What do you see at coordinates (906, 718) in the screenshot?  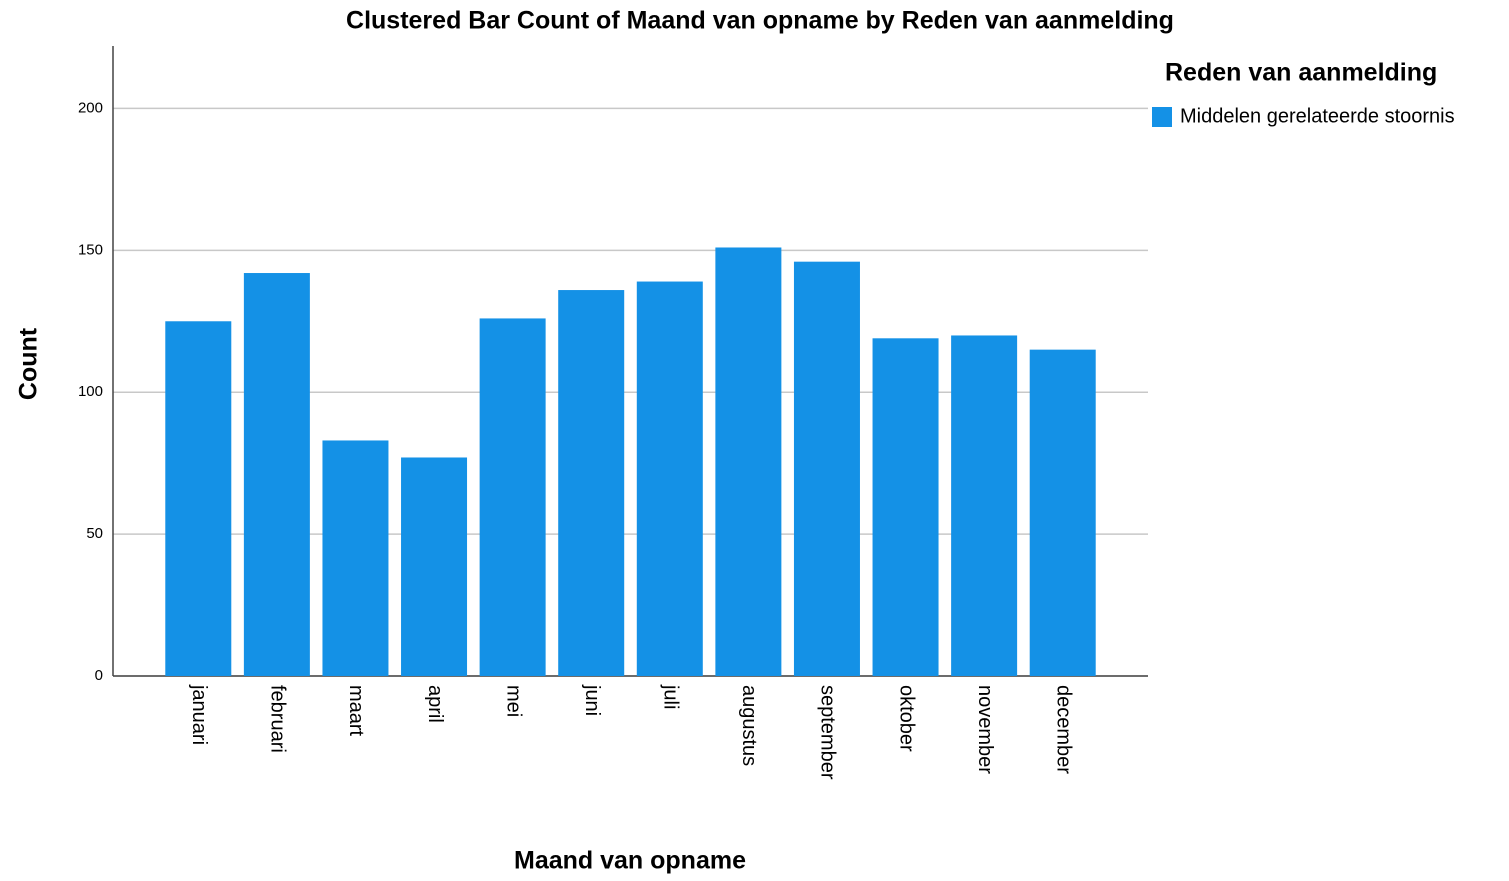 I see `x-tick-label: oktober` at bounding box center [906, 718].